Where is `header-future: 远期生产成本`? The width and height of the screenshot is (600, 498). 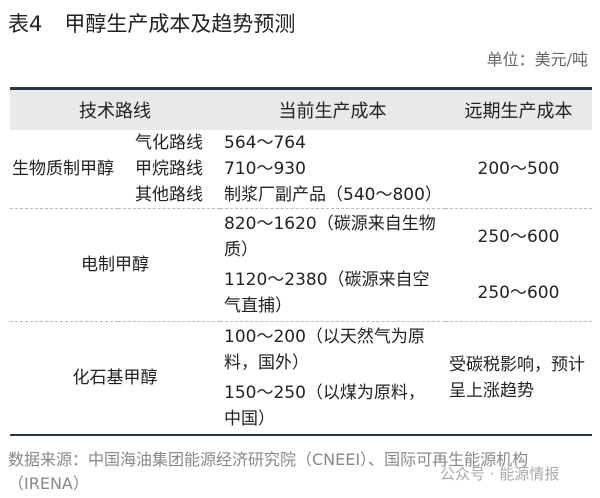
header-future: 远期生产成本 is located at coordinates (518, 109).